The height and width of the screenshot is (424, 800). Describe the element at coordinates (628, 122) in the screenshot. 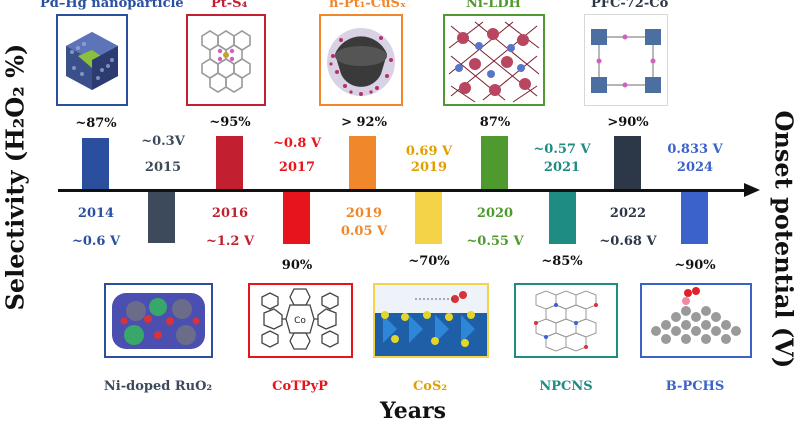

I see `selectivity-2022: >90%` at that location.